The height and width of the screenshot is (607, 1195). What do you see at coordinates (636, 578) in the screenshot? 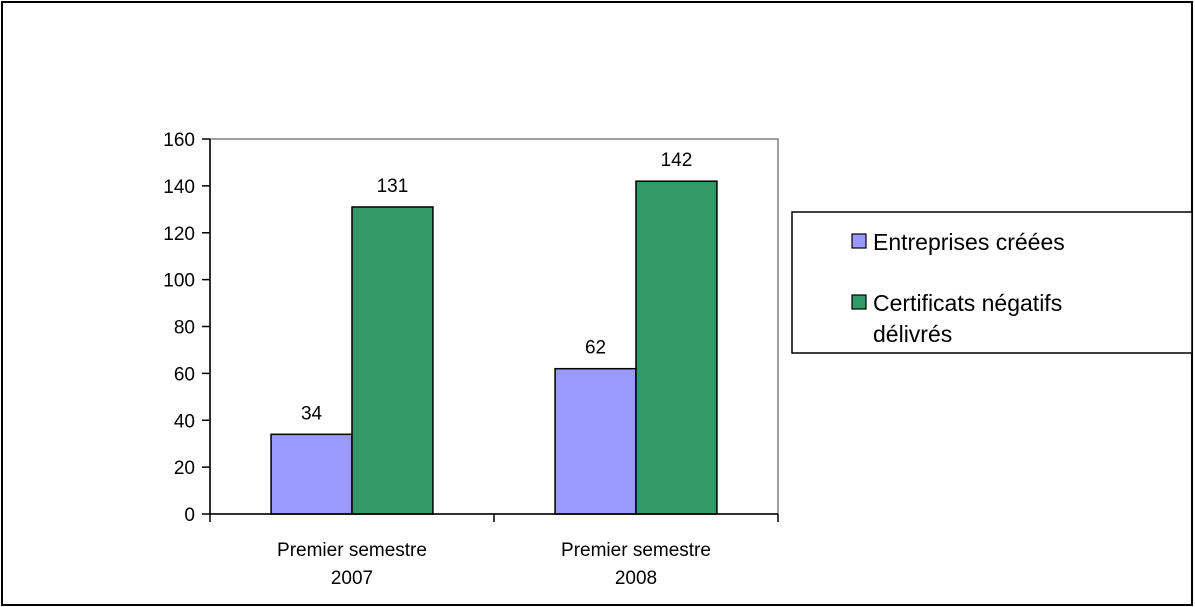
I see `x-category-label: 2008` at bounding box center [636, 578].